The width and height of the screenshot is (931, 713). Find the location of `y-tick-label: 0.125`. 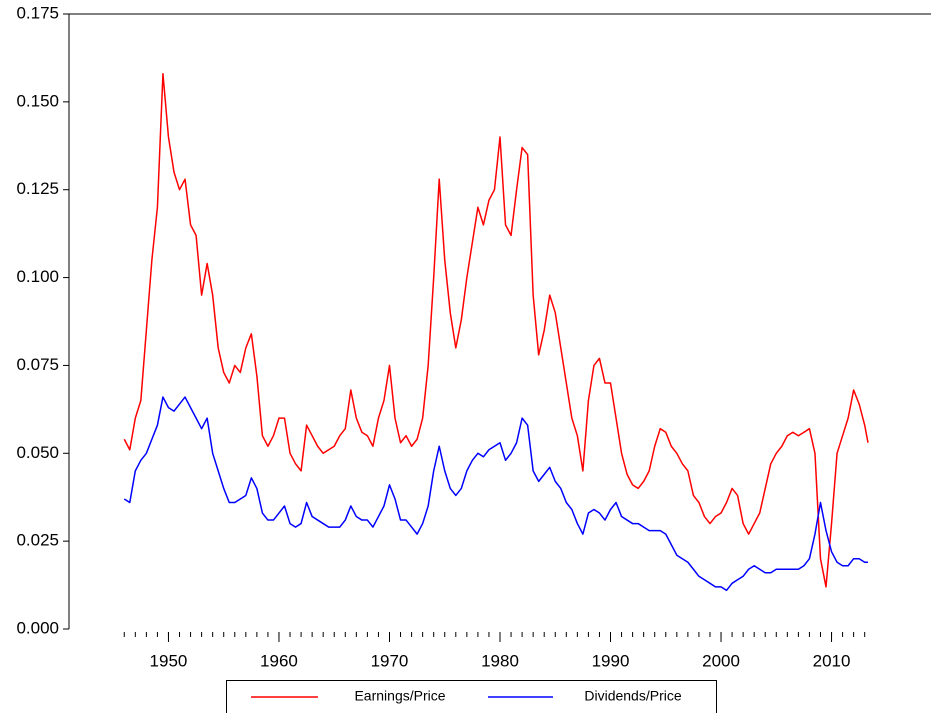

y-tick-label: 0.125 is located at coordinates (37, 188).